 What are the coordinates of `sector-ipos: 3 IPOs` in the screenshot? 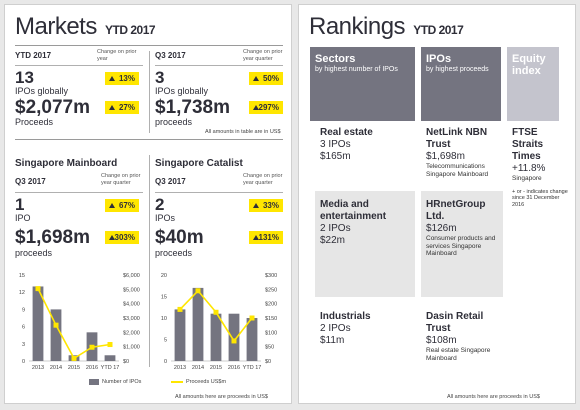 It's located at (335, 144).